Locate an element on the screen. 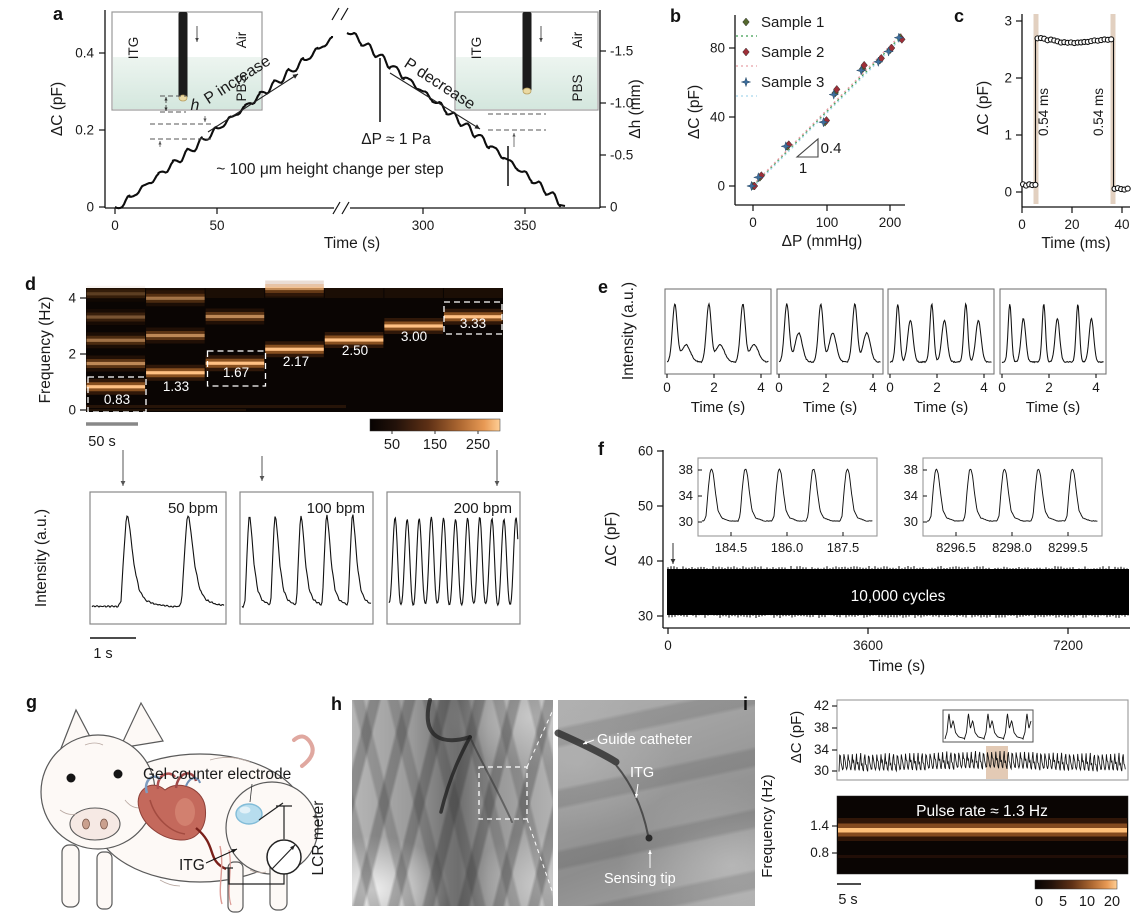 Image resolution: width=1139 pixels, height=919 pixels. f-ylabel: ΔC (pF) is located at coordinates (611, 539).